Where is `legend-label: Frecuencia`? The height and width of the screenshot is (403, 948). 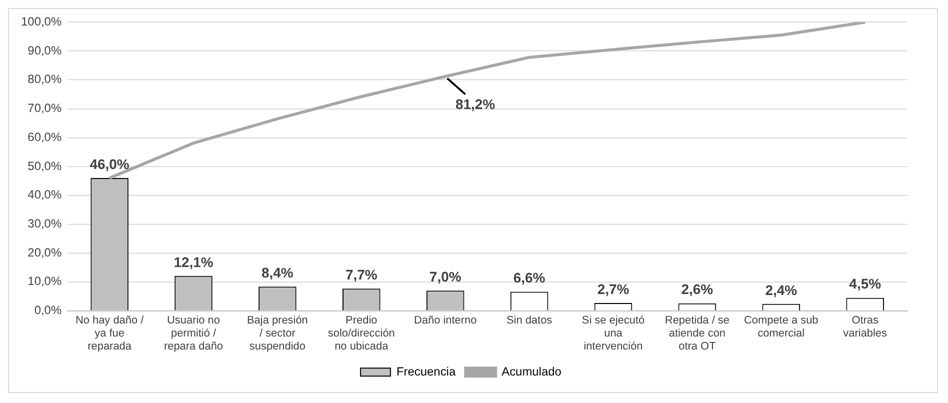 legend-label: Frecuencia is located at coordinates (426, 371).